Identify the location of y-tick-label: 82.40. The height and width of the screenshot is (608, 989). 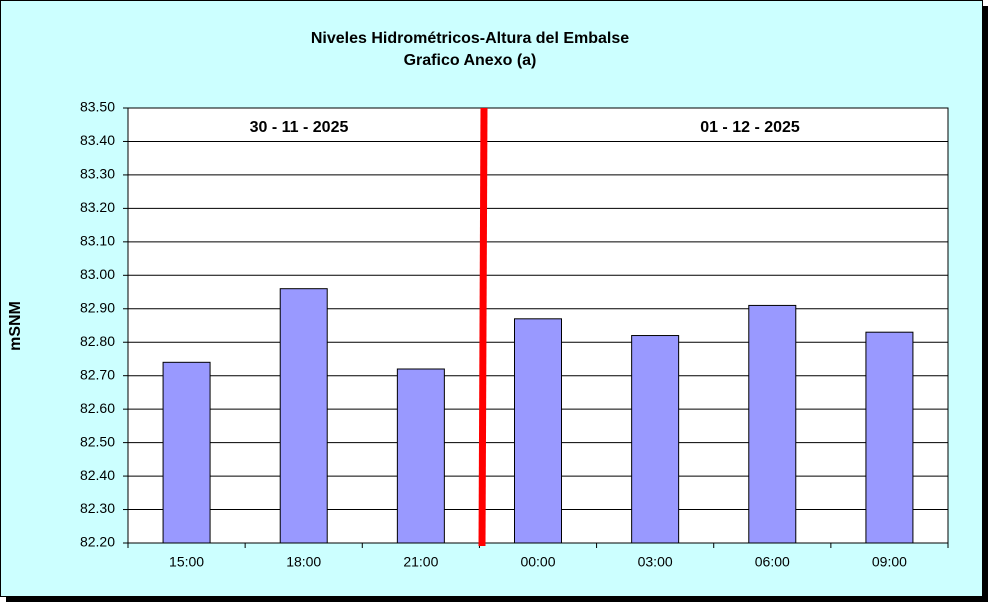
(97, 475).